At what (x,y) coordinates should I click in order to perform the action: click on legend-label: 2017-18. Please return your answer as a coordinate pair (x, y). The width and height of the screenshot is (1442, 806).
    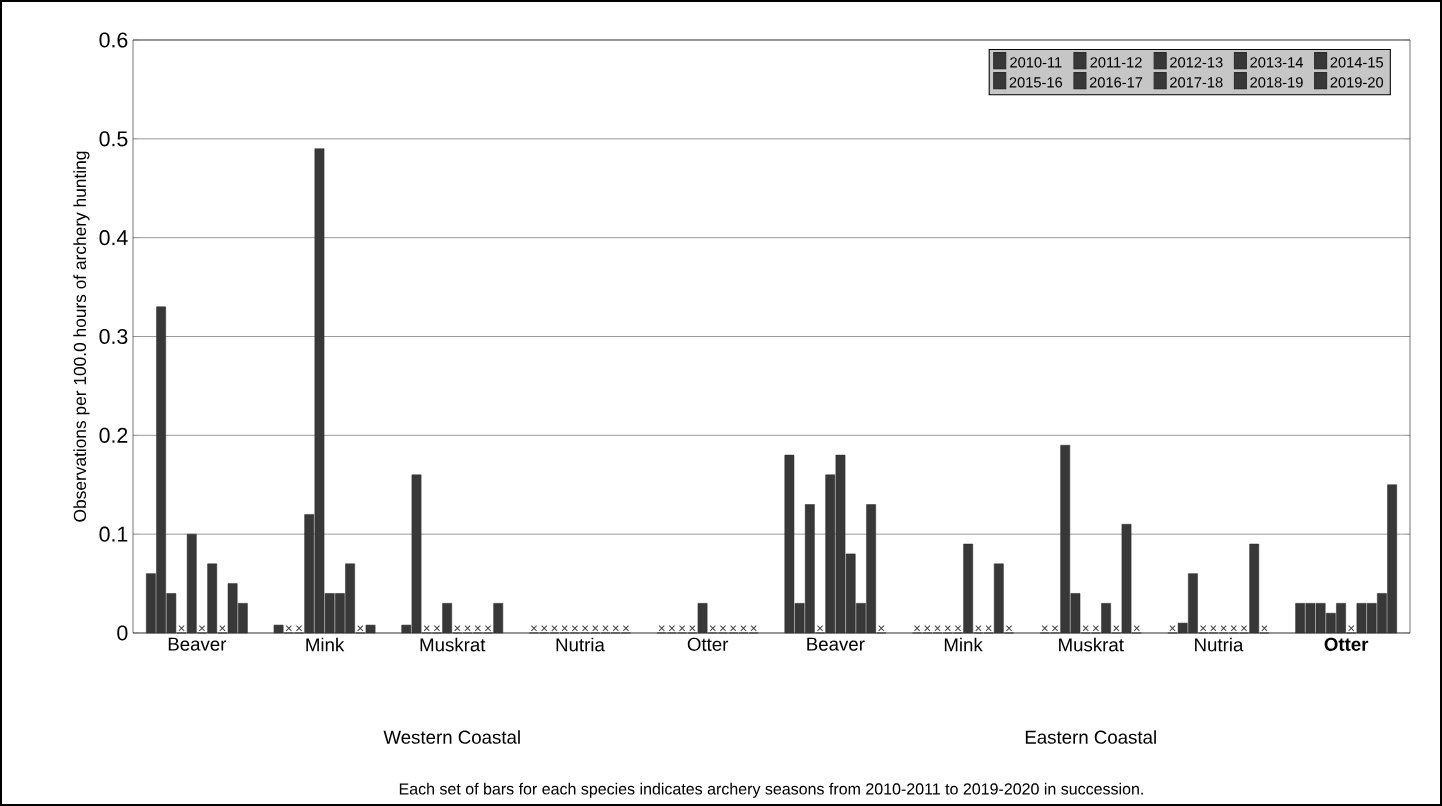
    Looking at the image, I should click on (1196, 82).